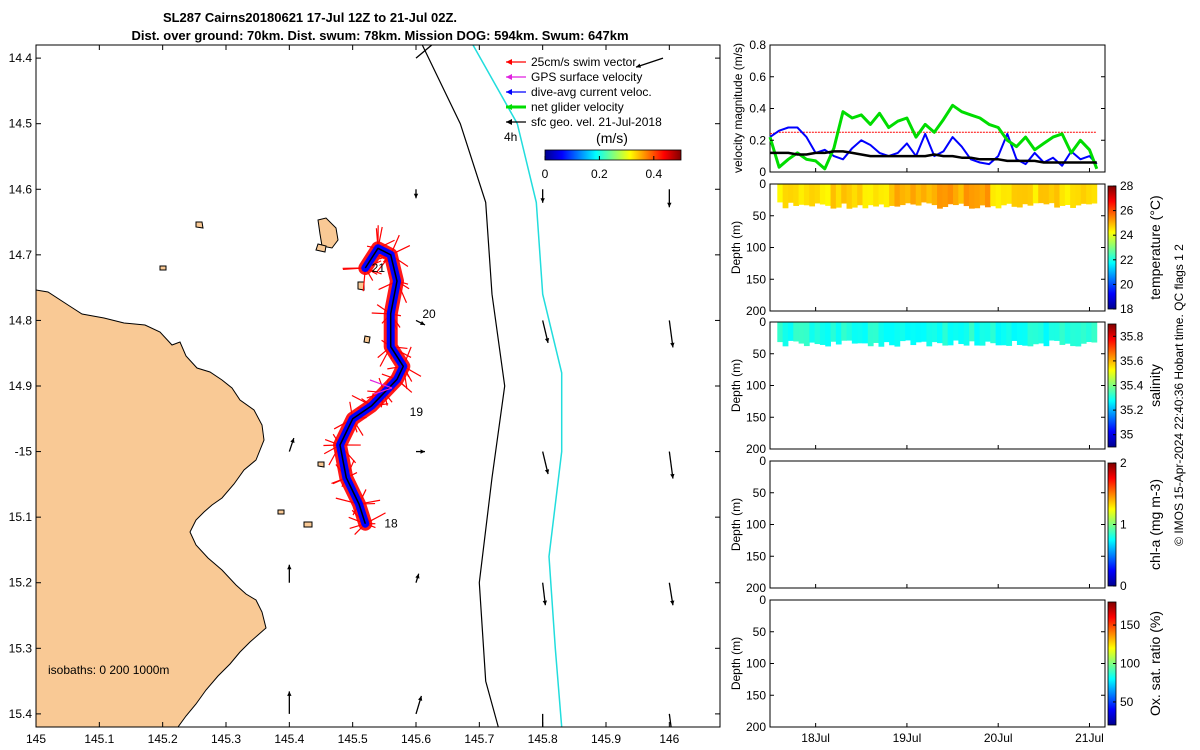  Describe the element at coordinates (1130, 625) in the screenshot. I see `section-colorbar-label: 150` at that location.